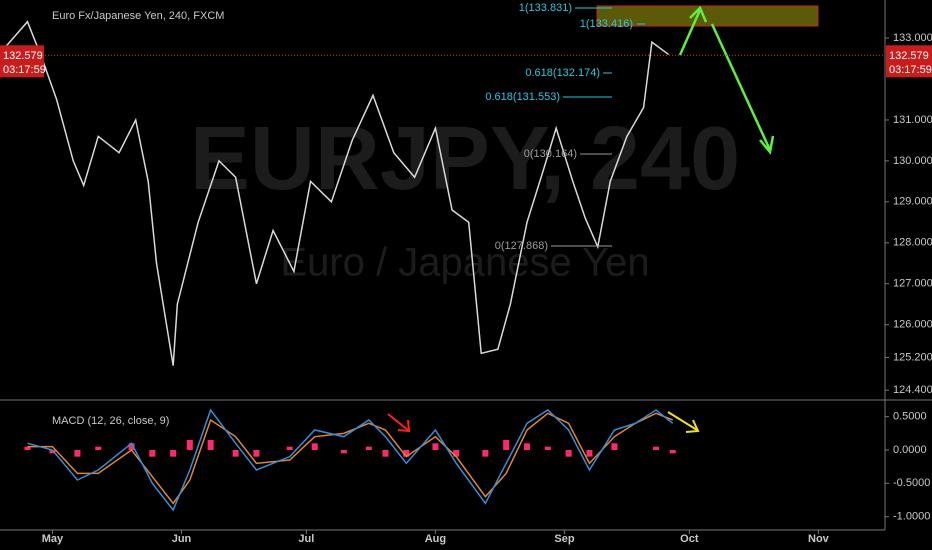 The image size is (932, 550). I want to click on y-tick-label: 133.000, so click(912, 38).